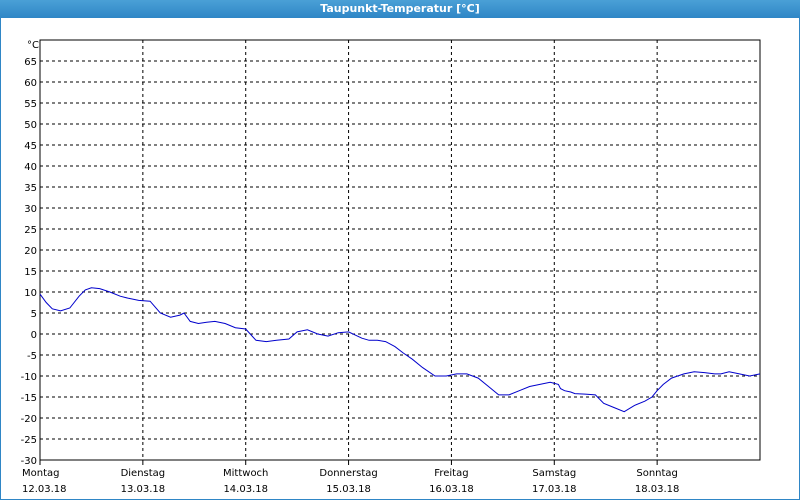  Describe the element at coordinates (245, 489) in the screenshot. I see `x-tick-date: 14.03.18` at that location.